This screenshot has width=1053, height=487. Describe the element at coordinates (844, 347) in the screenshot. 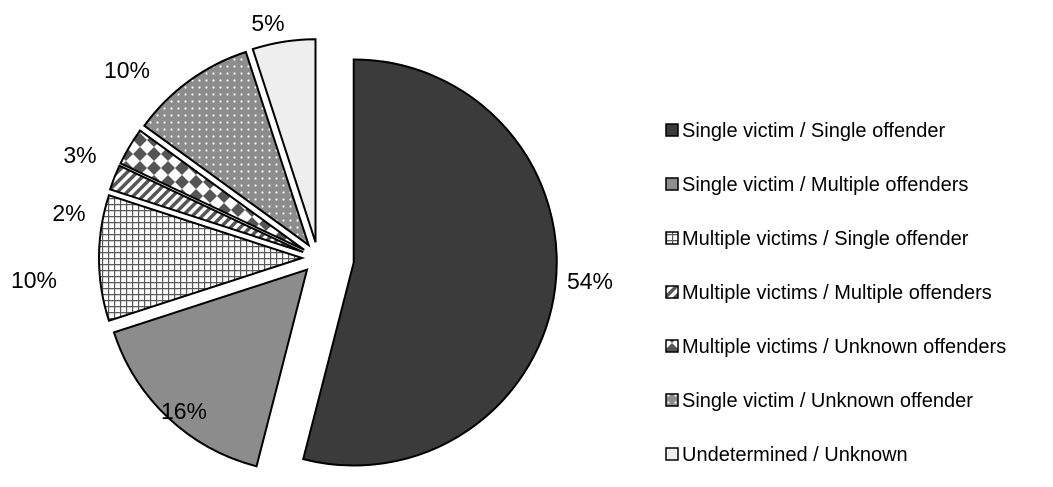

I see `legend-label-5: Multiple victims / Unknown offenders` at that location.